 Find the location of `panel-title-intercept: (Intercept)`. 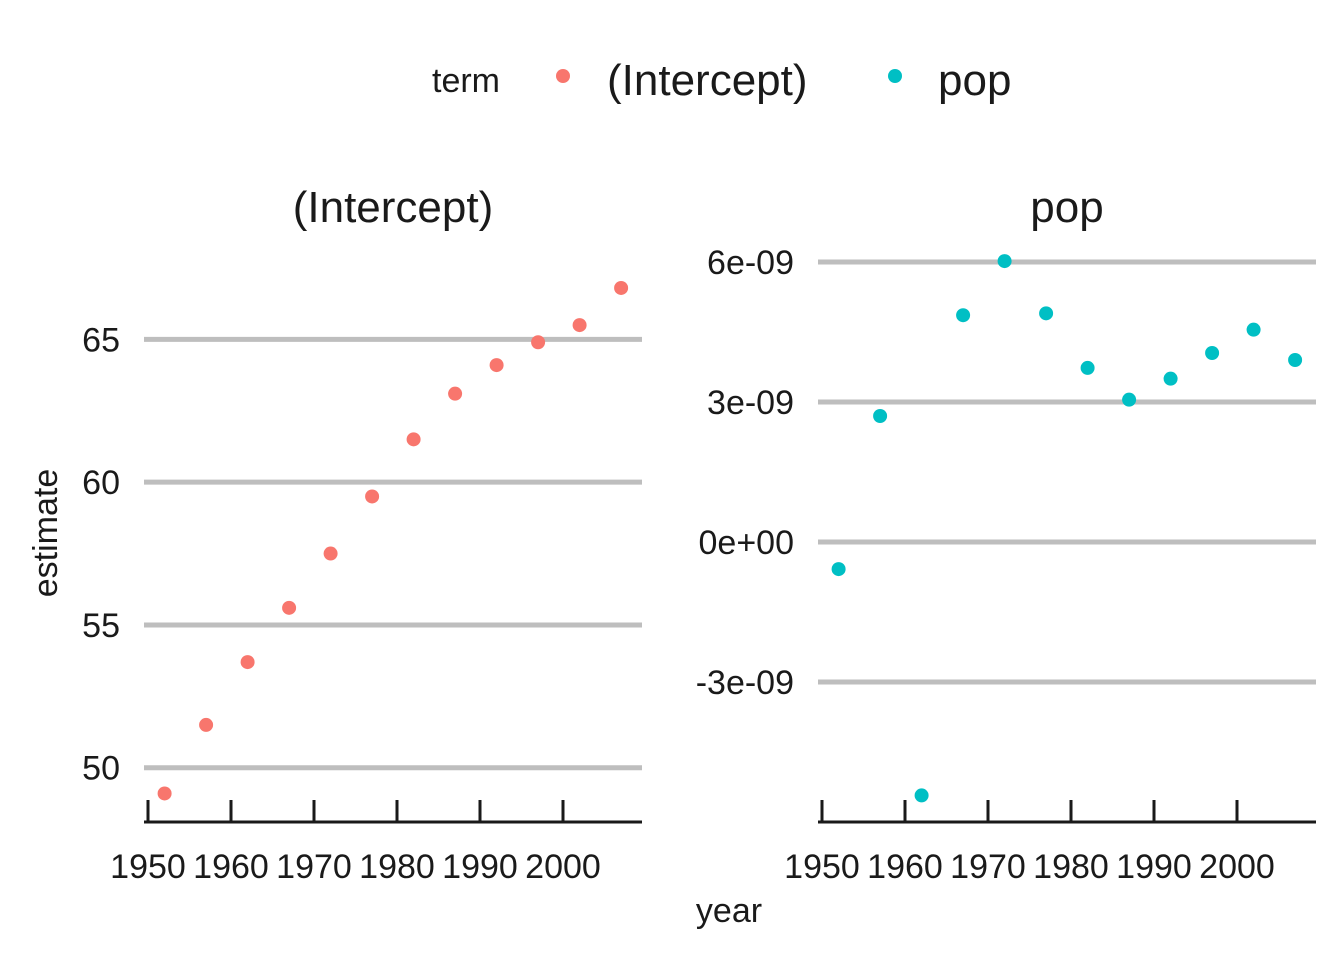

panel-title-intercept: (Intercept) is located at coordinates (393, 207).